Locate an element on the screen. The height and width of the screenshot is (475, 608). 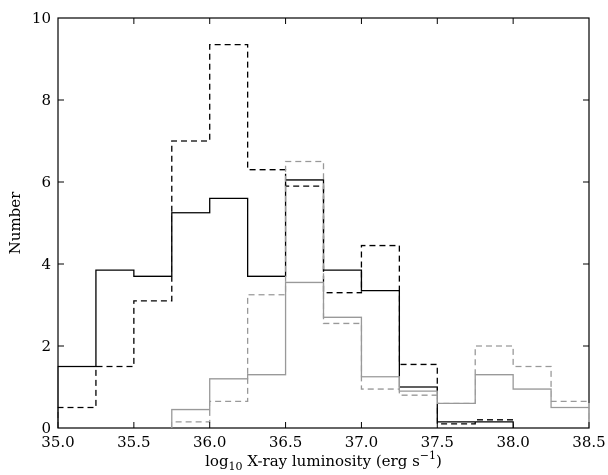
x-label-rest: X-ray luminosity (erg s is located at coordinates (331, 461).